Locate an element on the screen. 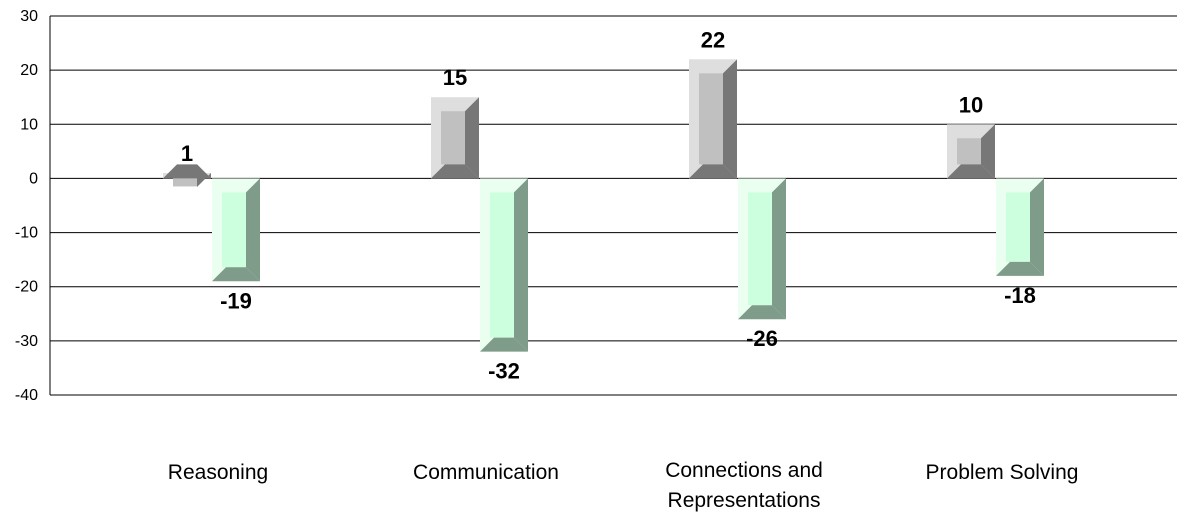 The width and height of the screenshot is (1177, 518). x-category-label: Reasoning is located at coordinates (218, 472).